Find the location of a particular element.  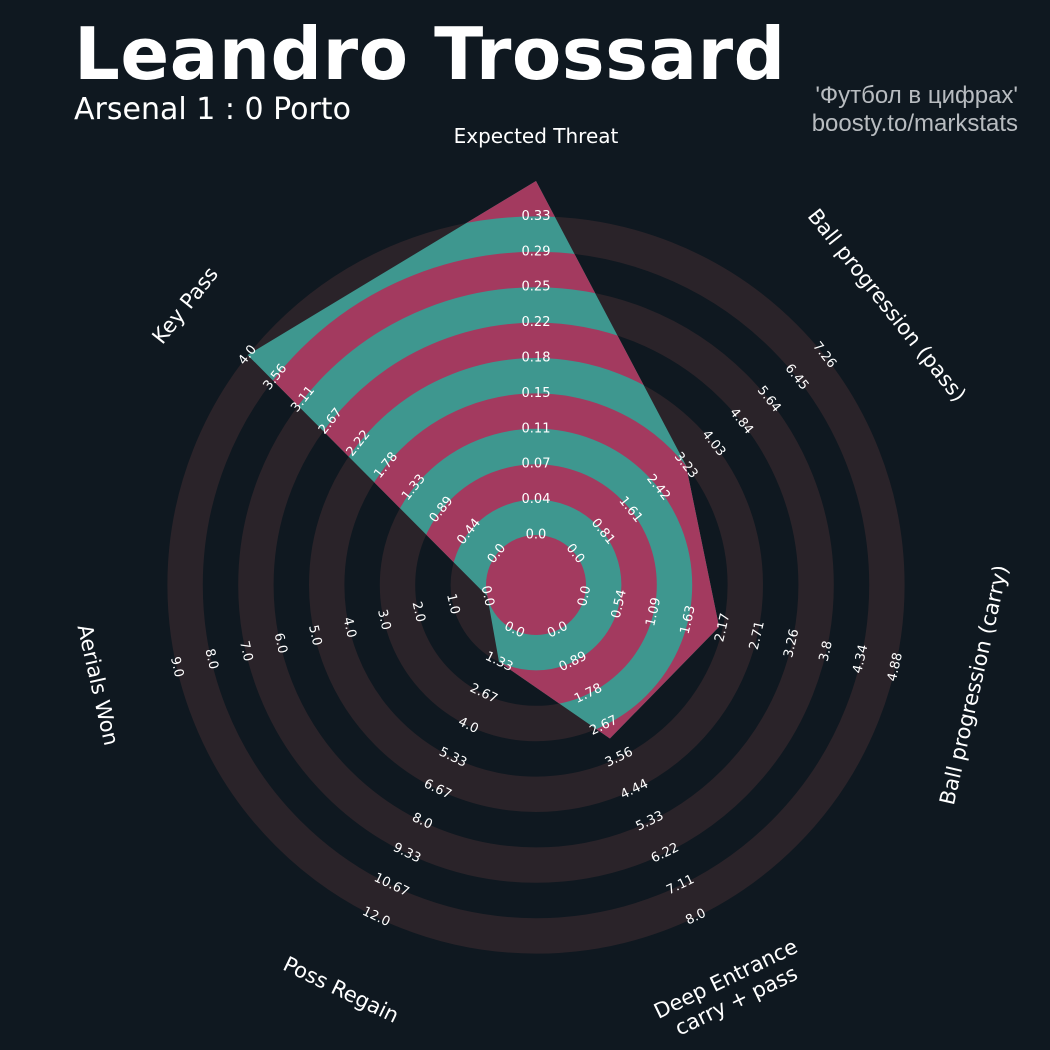

axis-label: Key Pass is located at coordinates (185, 305).